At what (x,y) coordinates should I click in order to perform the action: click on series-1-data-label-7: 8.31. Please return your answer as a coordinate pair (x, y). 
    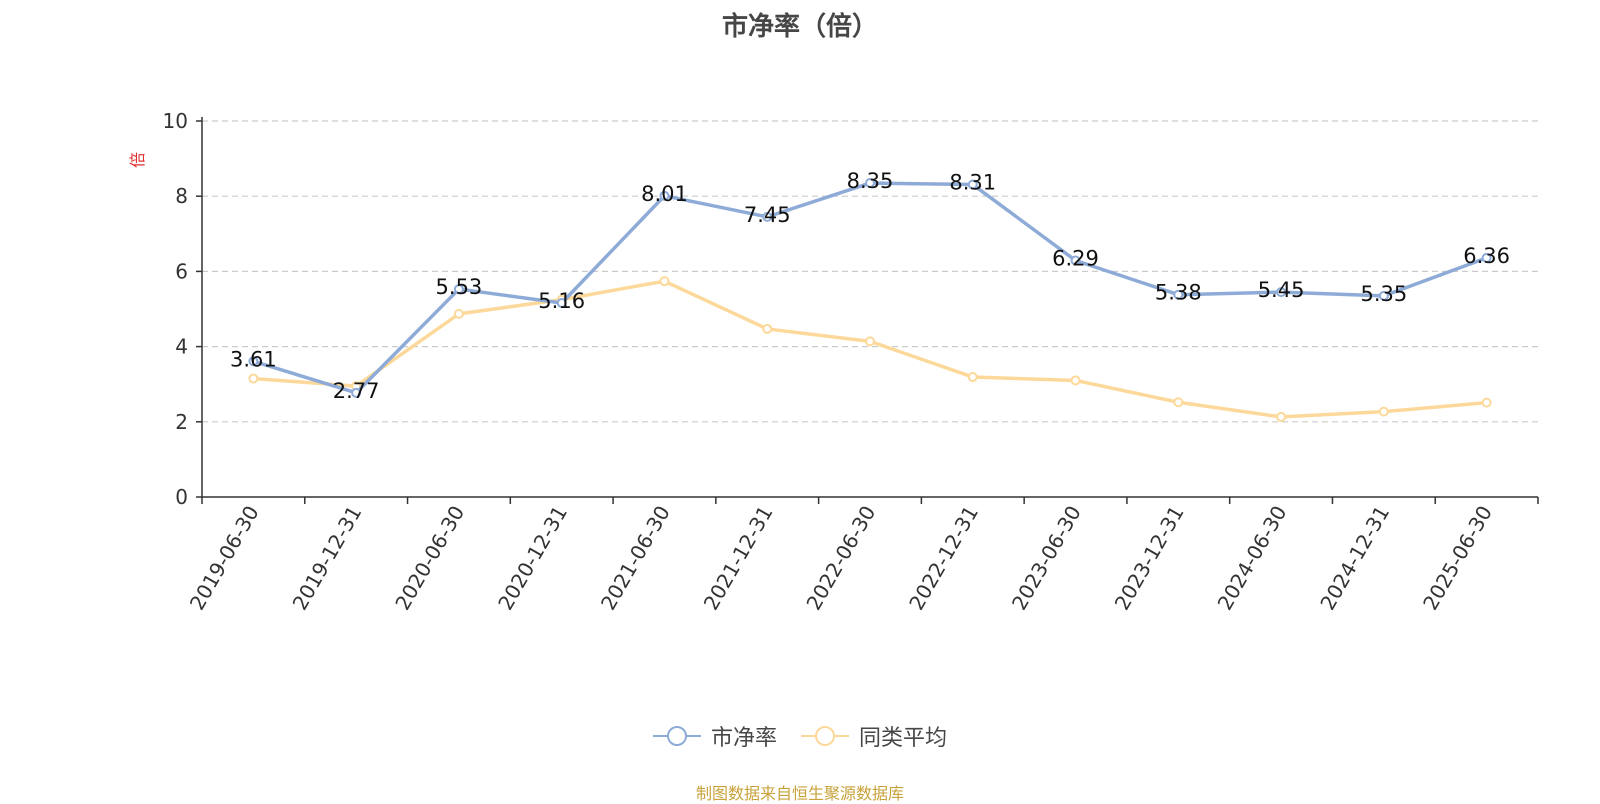
    Looking at the image, I should click on (972, 183).